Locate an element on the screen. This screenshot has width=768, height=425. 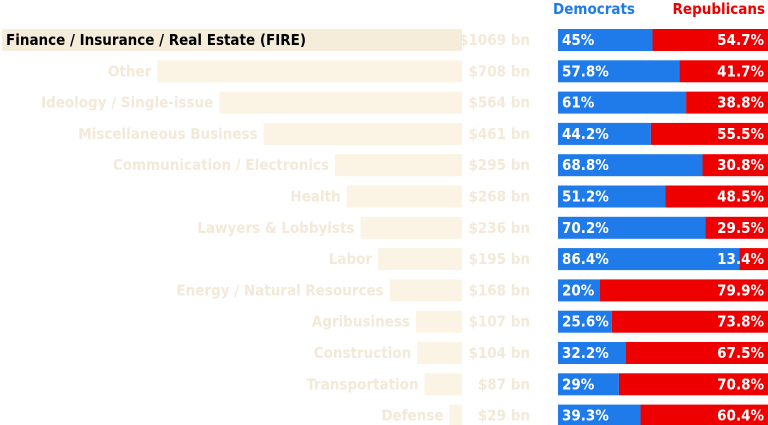
total-value-label: $295 bn is located at coordinates (499, 165).